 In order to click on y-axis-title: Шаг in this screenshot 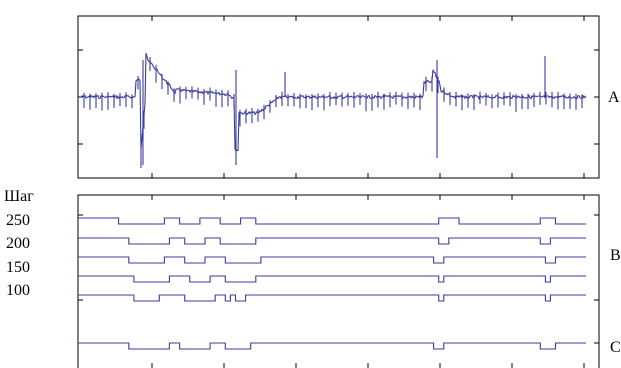, I will do `click(19, 196)`.